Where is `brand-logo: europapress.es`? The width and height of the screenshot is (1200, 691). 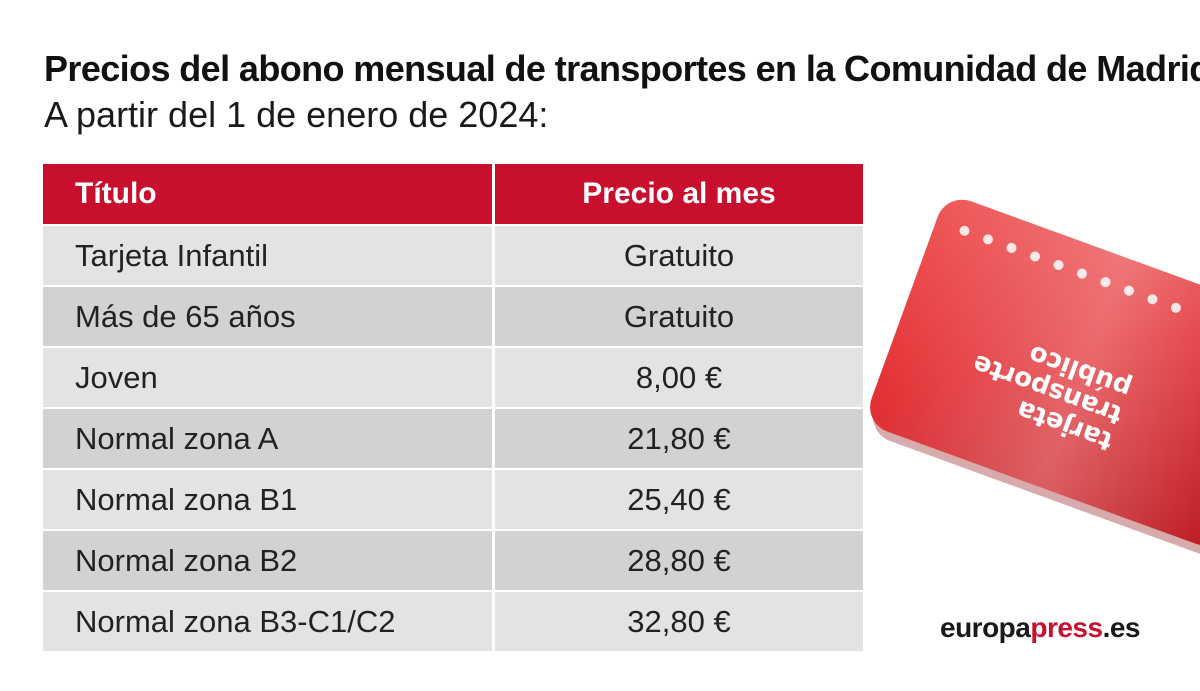
brand-logo: europapress.es is located at coordinates (1040, 628).